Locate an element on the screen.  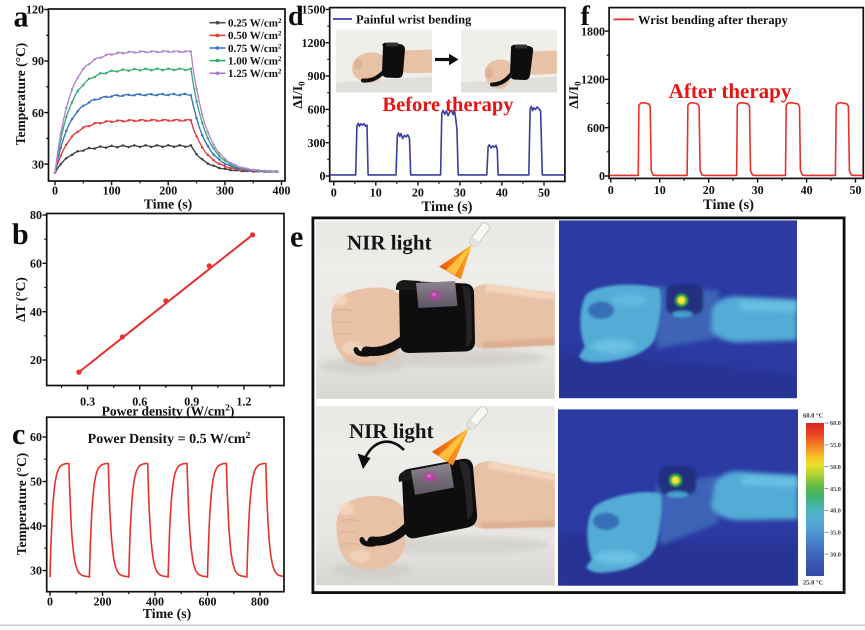
svg-text: 0.6 is located at coordinates (139, 402).